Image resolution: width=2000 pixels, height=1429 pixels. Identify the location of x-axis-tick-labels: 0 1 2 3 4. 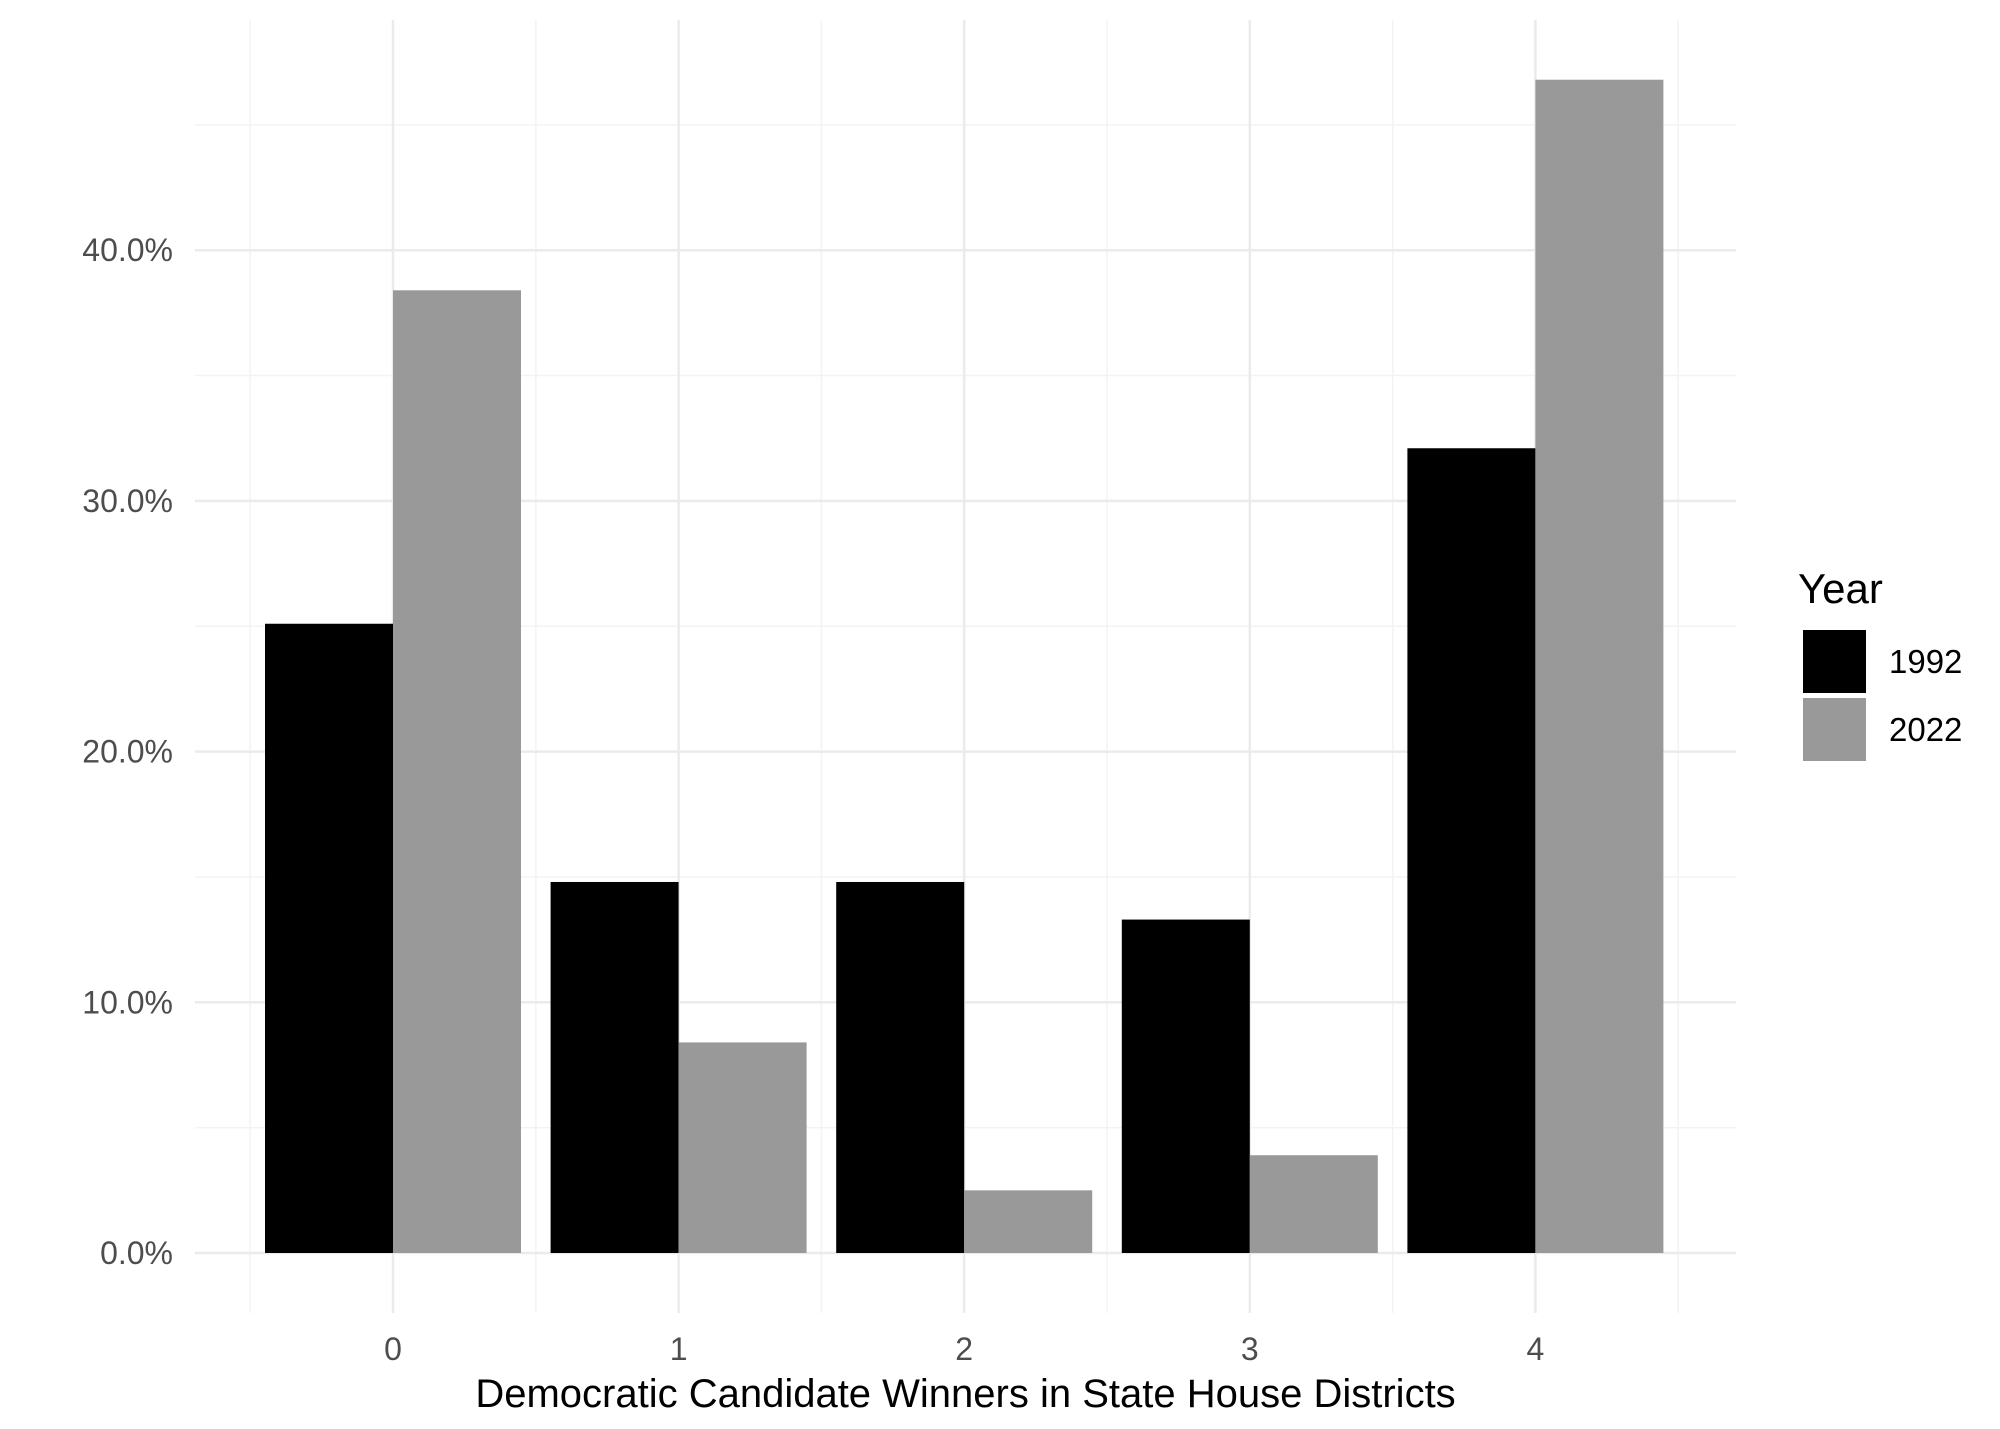
(964, 1349).